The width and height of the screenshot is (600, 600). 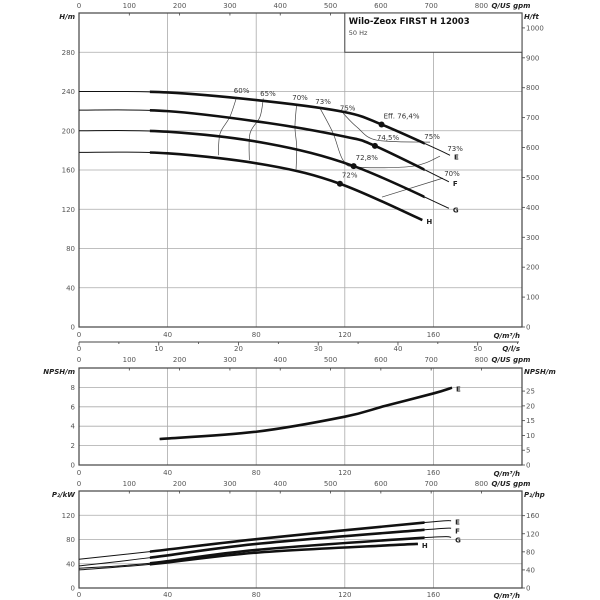 What do you see at coordinates (532, 178) in the screenshot?
I see `y-right-tick-label: 500` at bounding box center [532, 178].